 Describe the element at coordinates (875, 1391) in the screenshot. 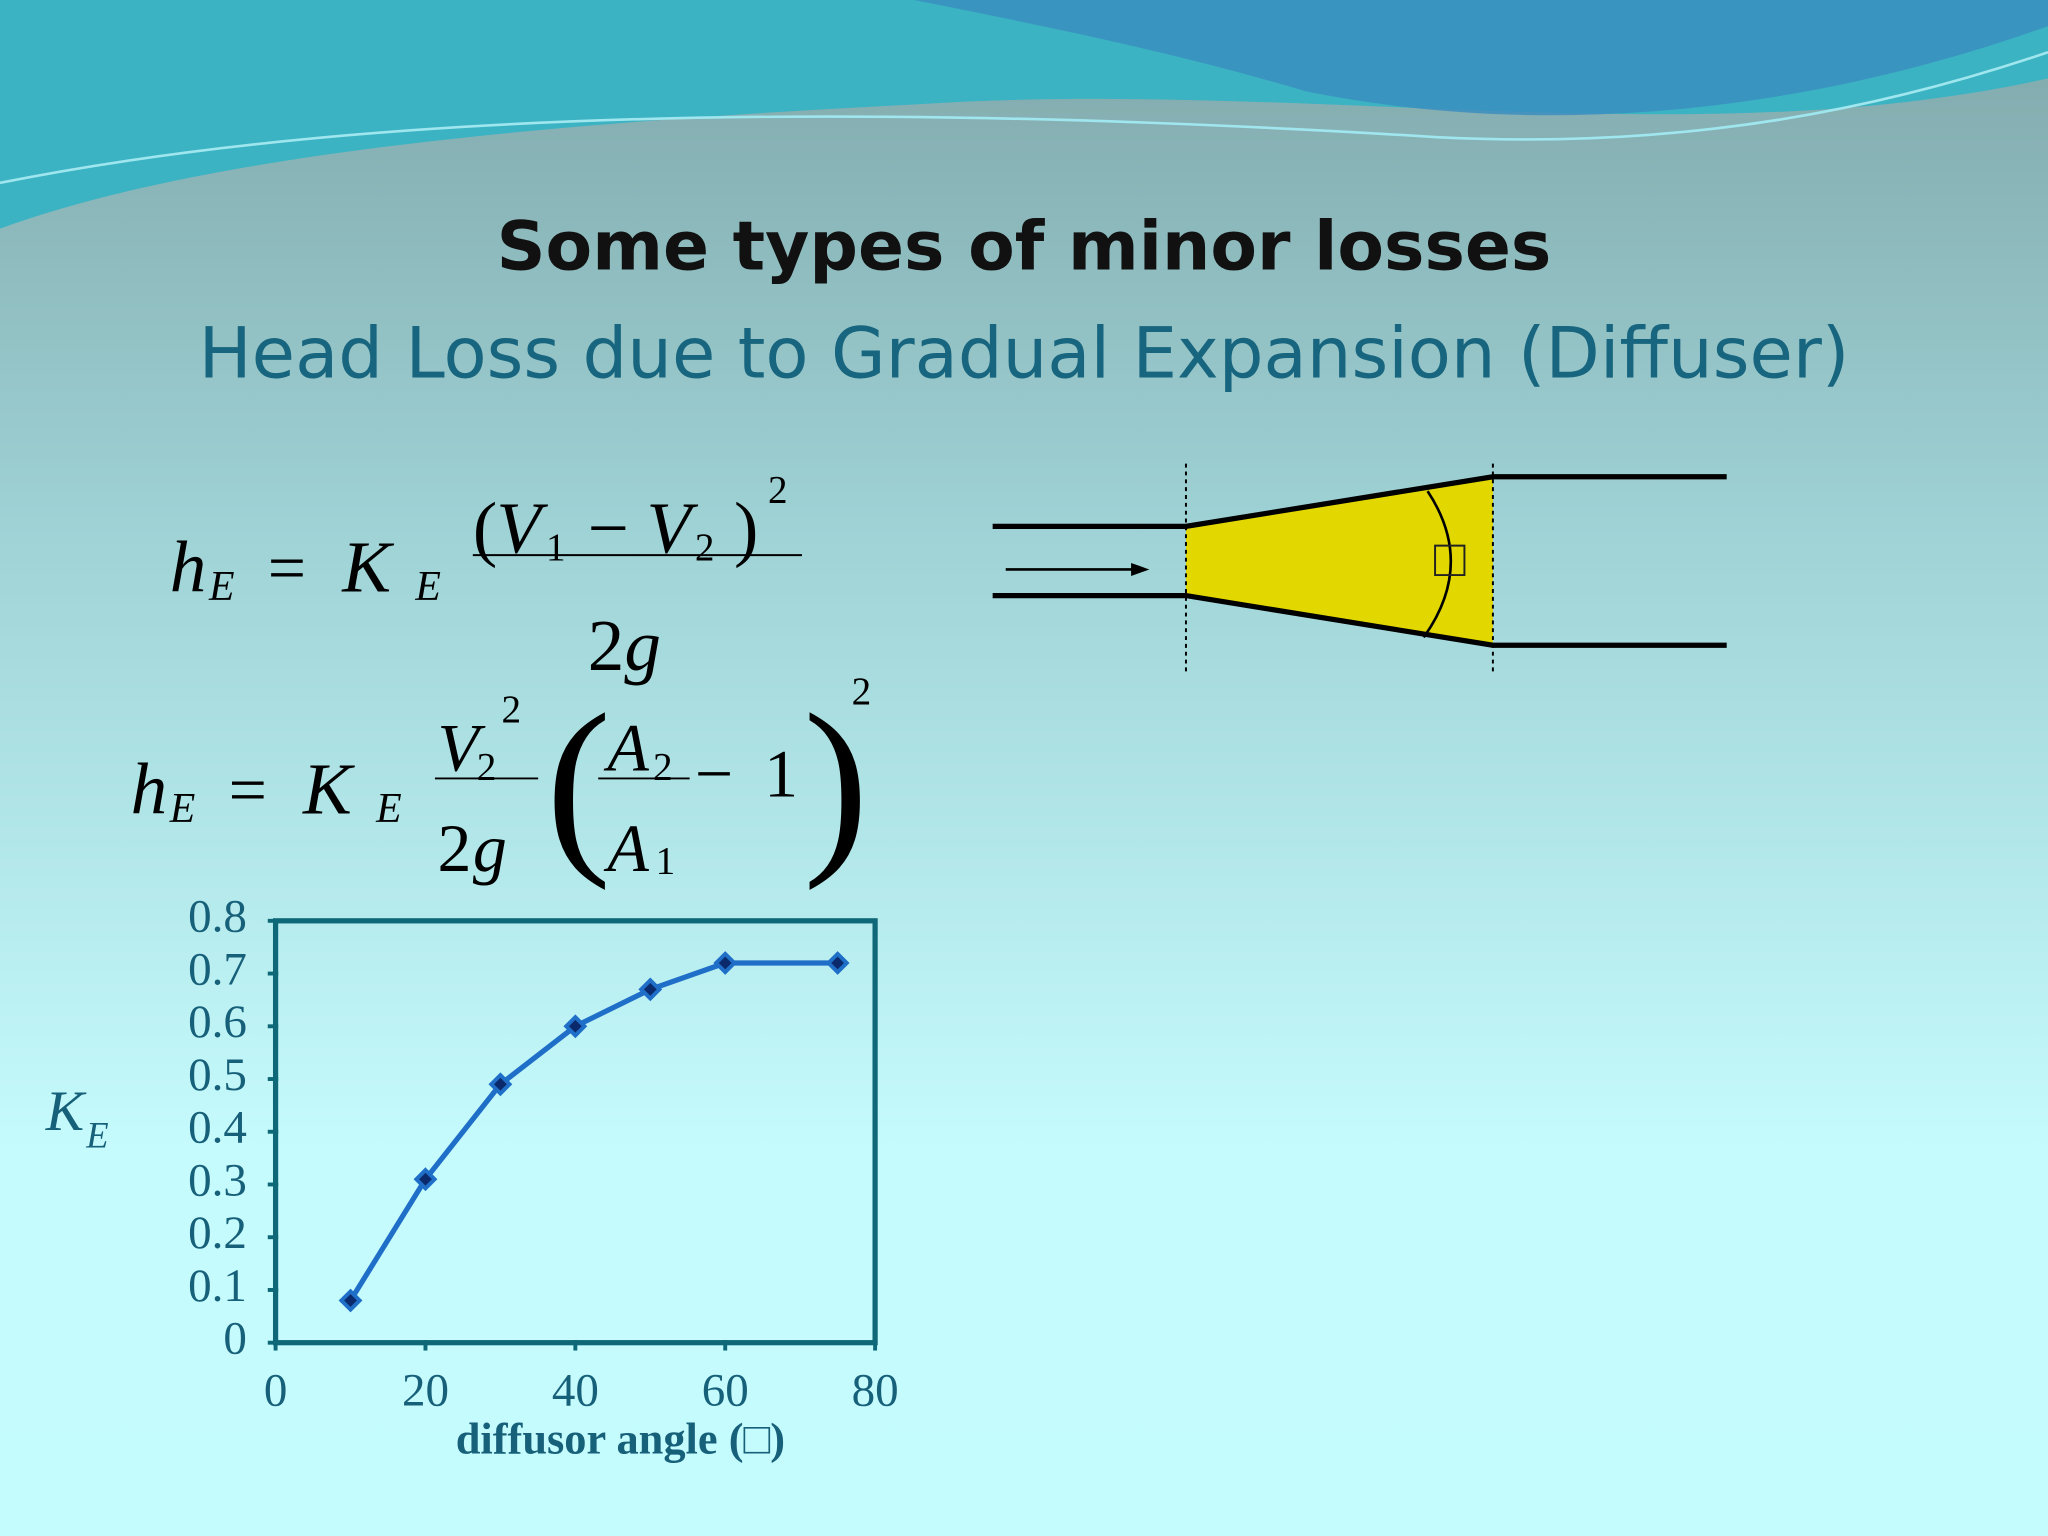

I see `x-tick-label: 80` at that location.